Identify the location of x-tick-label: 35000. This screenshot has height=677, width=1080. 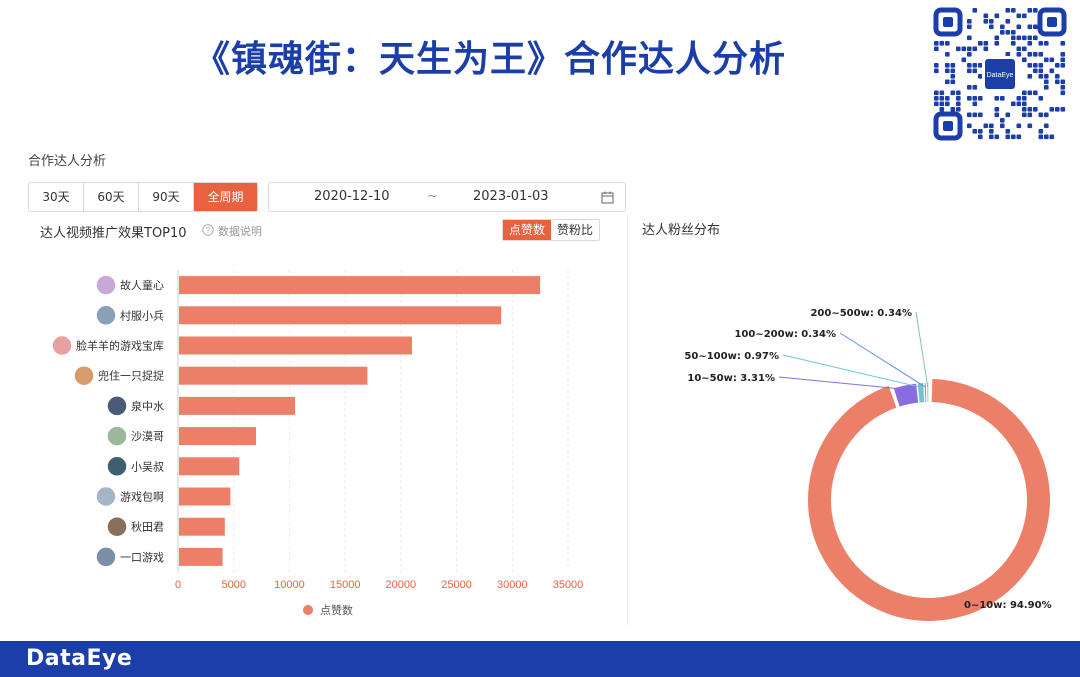
(568, 585).